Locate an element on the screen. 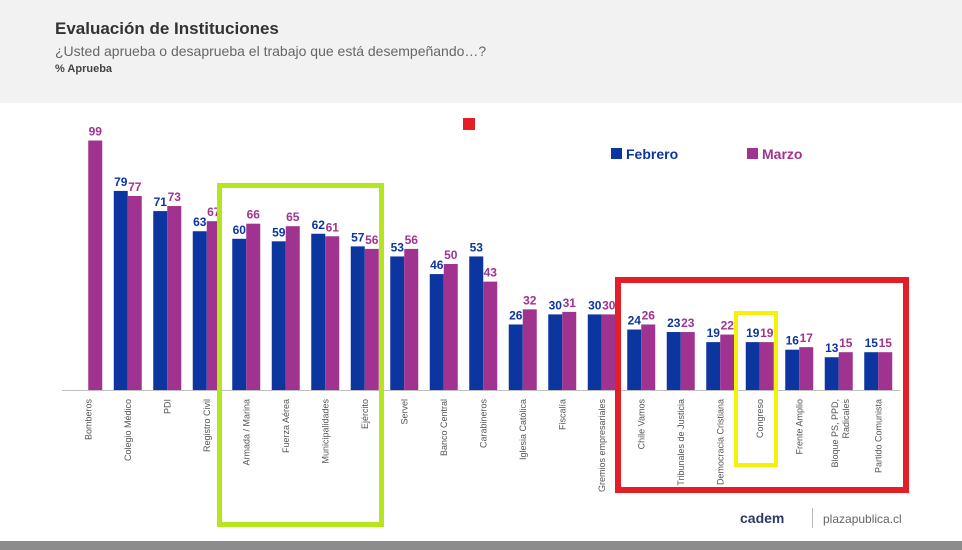 The image size is (962, 550). data-label-marzo: 99 is located at coordinates (96, 132).